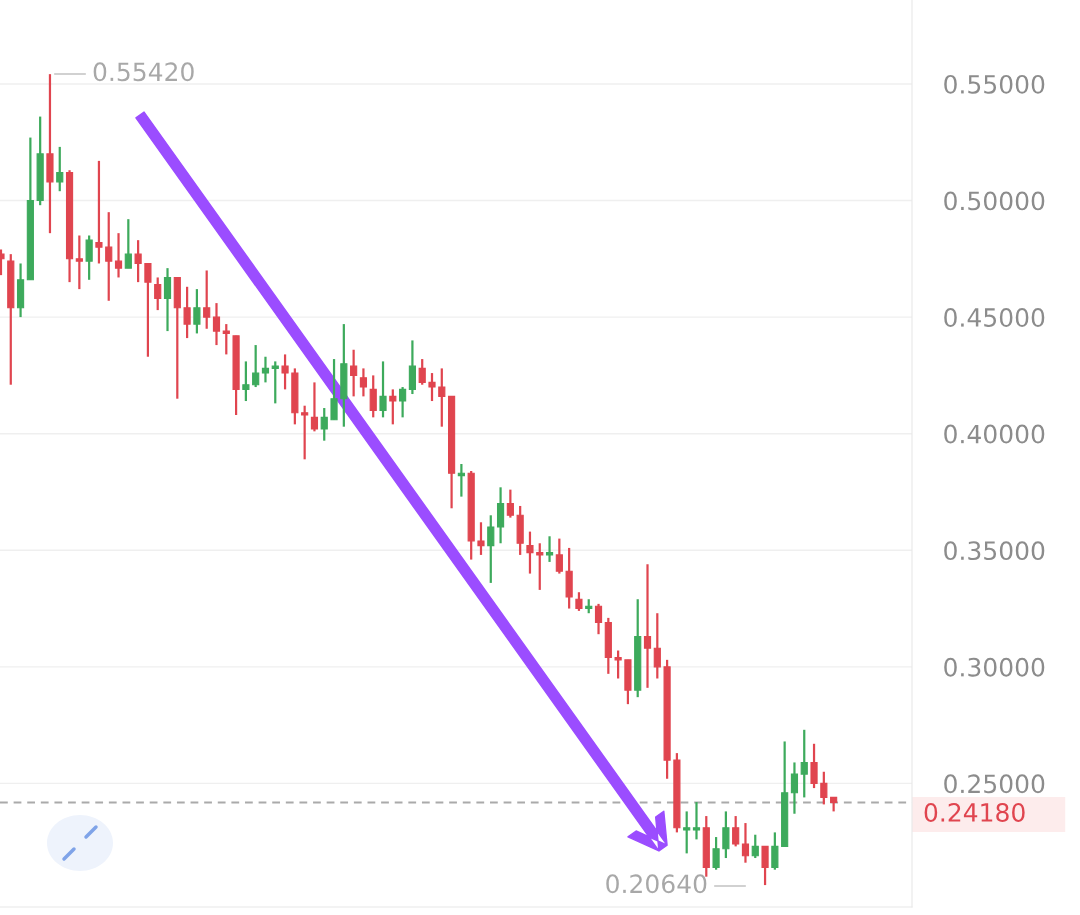  Describe the element at coordinates (974, 812) in the screenshot. I see `ref-line-label: 0.24180` at that location.